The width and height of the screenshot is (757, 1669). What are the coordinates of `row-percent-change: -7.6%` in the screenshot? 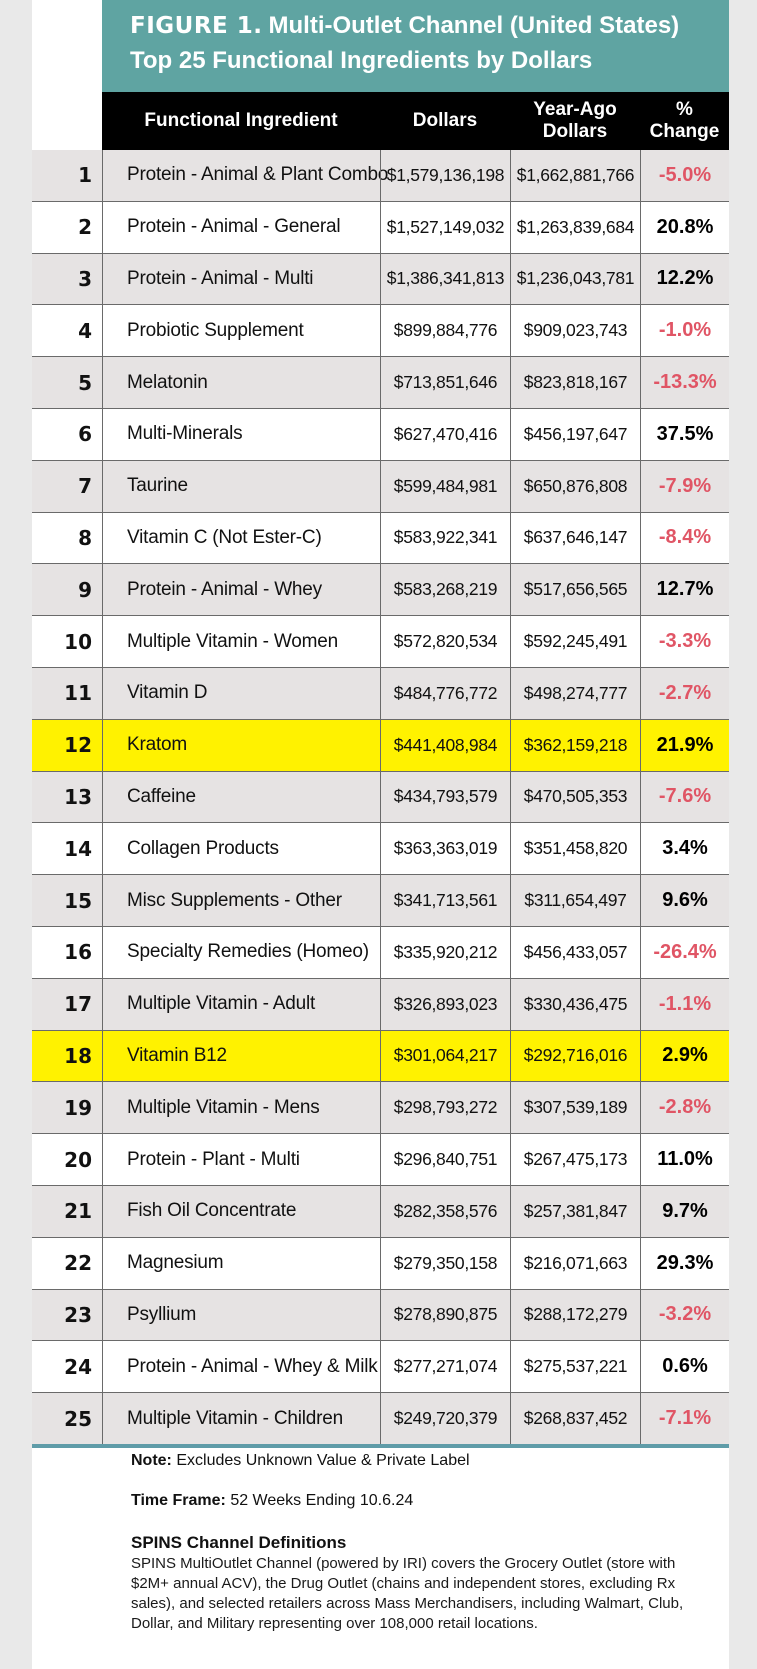 It's located at (684, 797).